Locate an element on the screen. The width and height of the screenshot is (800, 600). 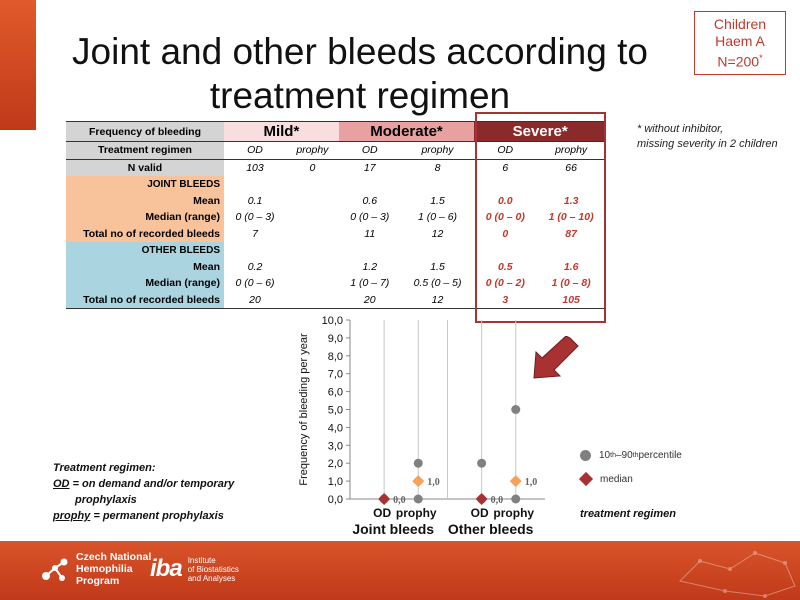
cohort-line2: Haem A is located at coordinates (740, 41).